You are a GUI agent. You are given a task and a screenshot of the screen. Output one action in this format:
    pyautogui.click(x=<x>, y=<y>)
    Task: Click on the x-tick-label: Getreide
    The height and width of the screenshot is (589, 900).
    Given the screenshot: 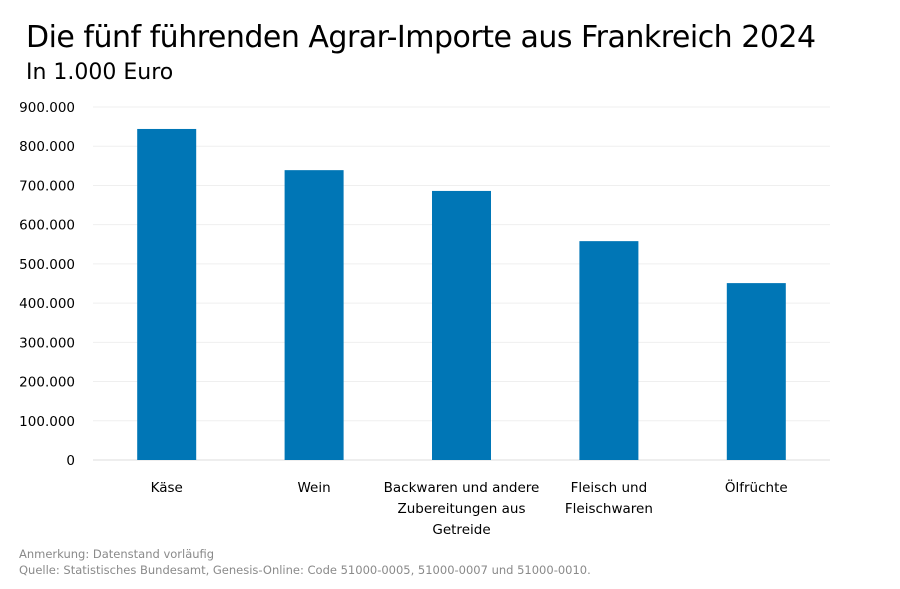 What is the action you would take?
    pyautogui.click(x=461, y=530)
    